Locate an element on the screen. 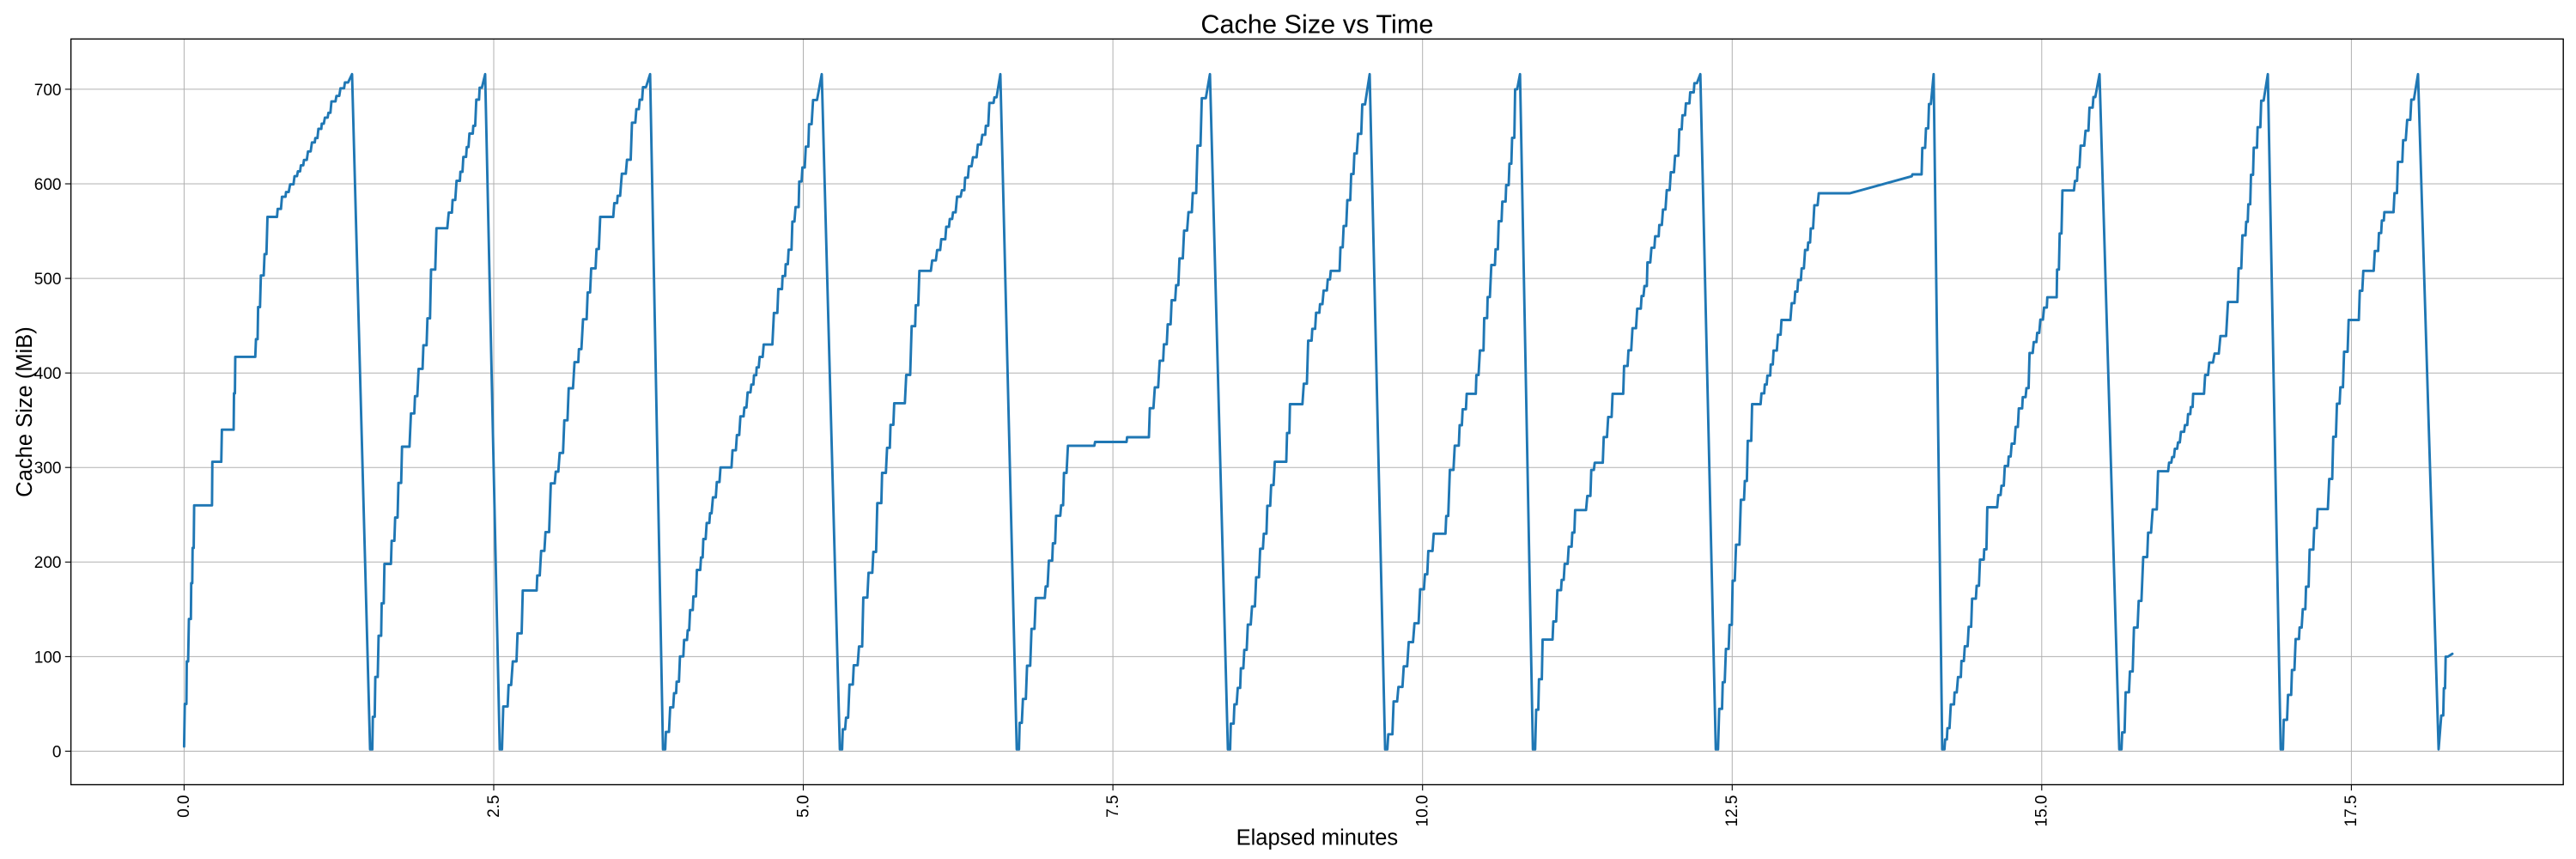  svg-text: Cache Size vs Time is located at coordinates (1316, 24).